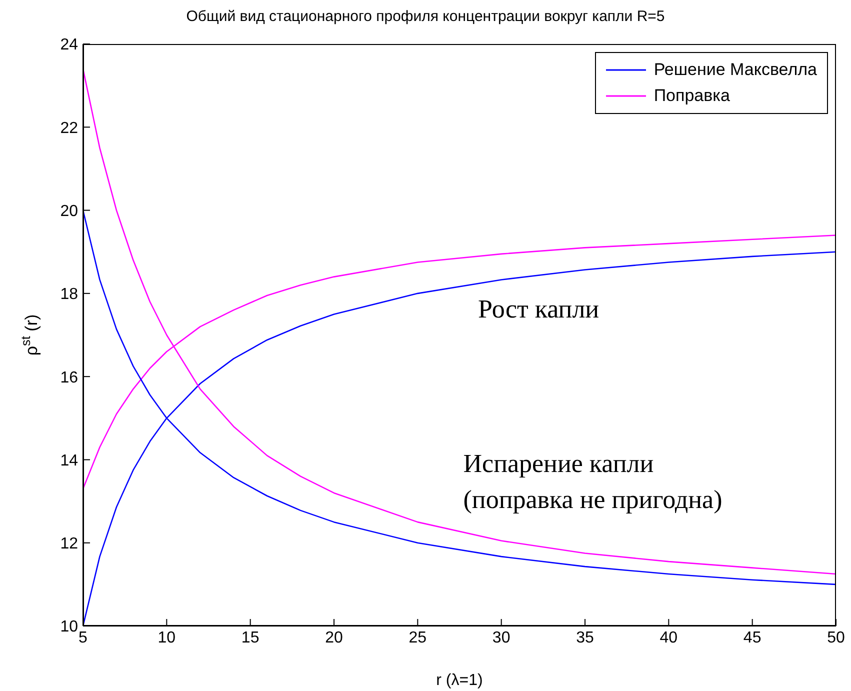 This screenshot has width=851, height=691. Describe the element at coordinates (836, 637) in the screenshot. I see `x-tick-label: 50` at that location.